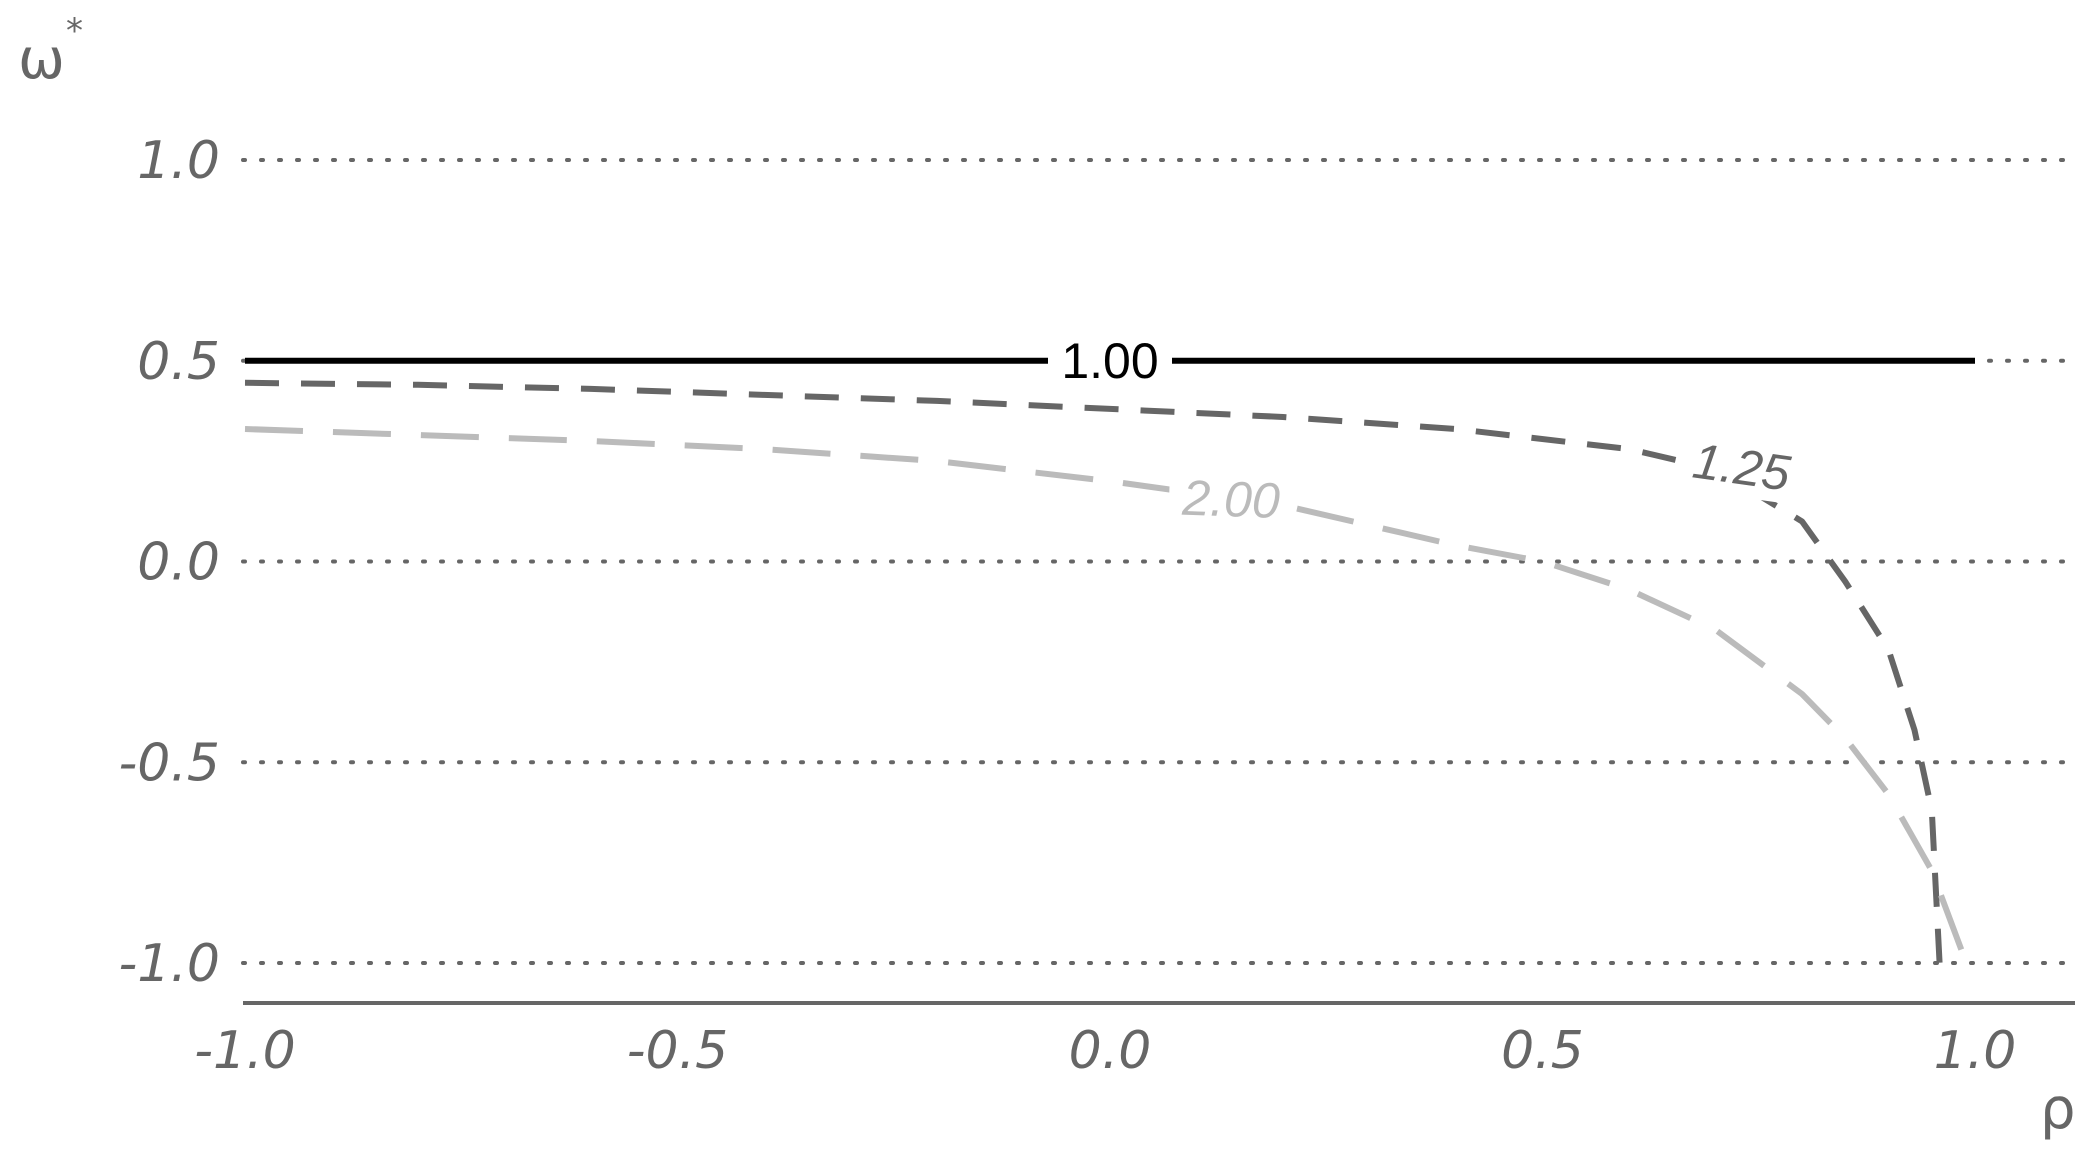 The height and width of the screenshot is (1170, 2080). I want to click on y-tick-label: 1.0, so click(178, 161).